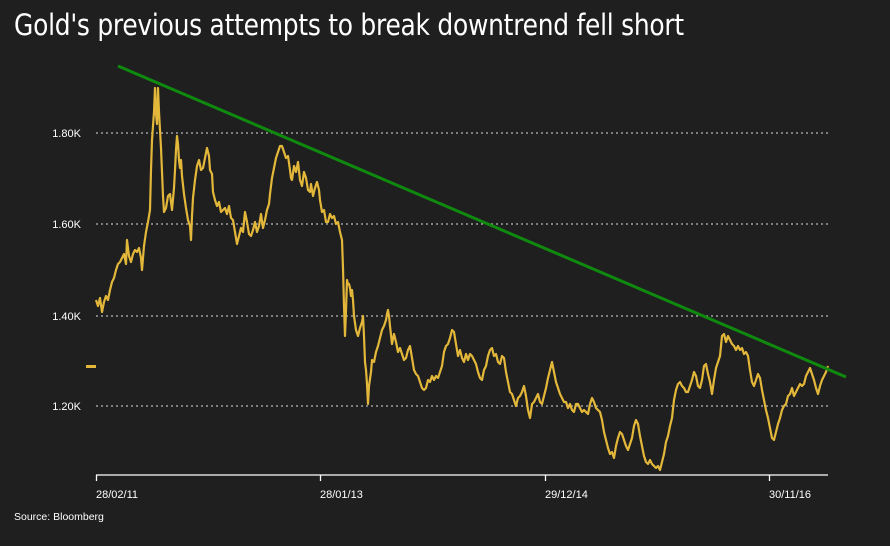  Describe the element at coordinates (59, 517) in the screenshot. I see `source-note: Source: Bloomberg` at that location.